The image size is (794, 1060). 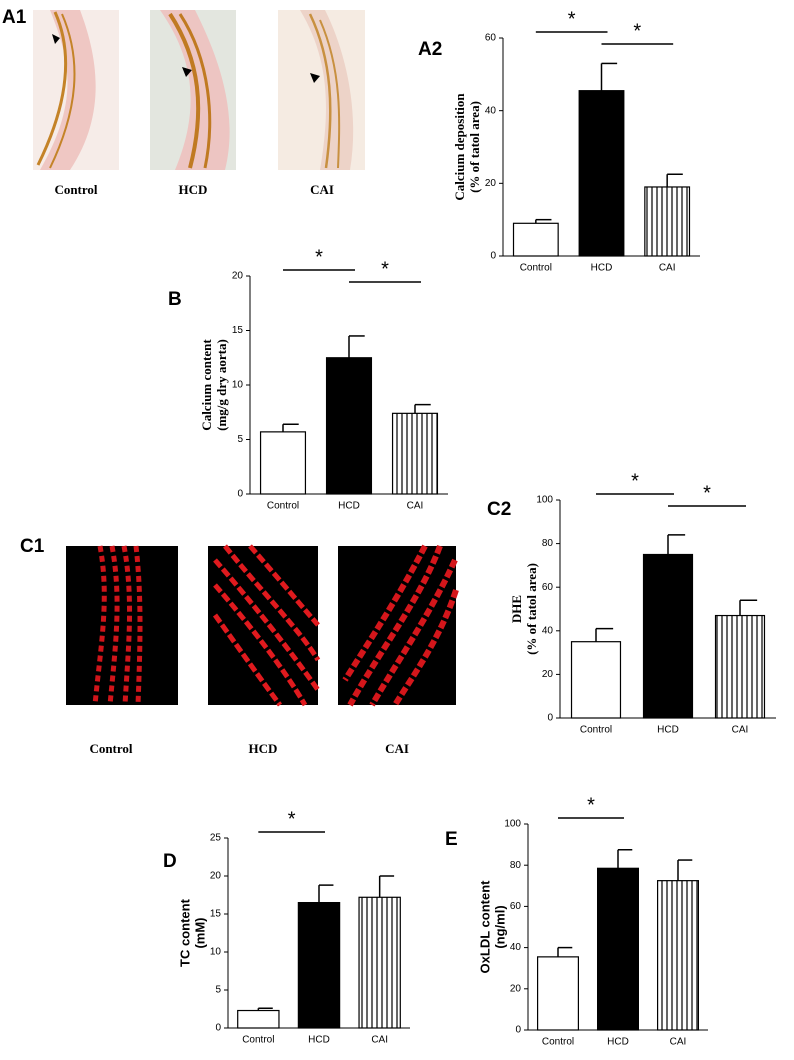 I want to click on y-axis-label: (mg/g dry aorta), so click(x=221, y=385).